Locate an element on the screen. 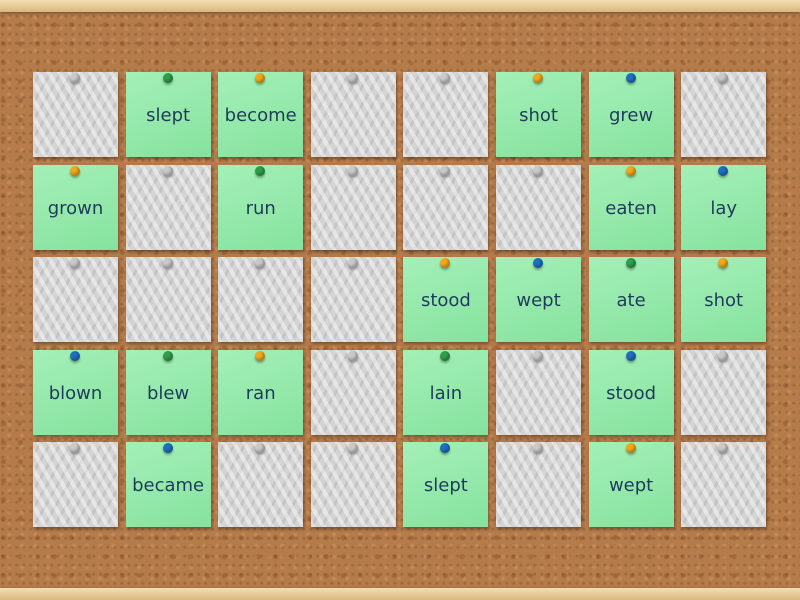 Image resolution: width=800 pixels, height=600 pixels. card-revealed: run is located at coordinates (261, 207).